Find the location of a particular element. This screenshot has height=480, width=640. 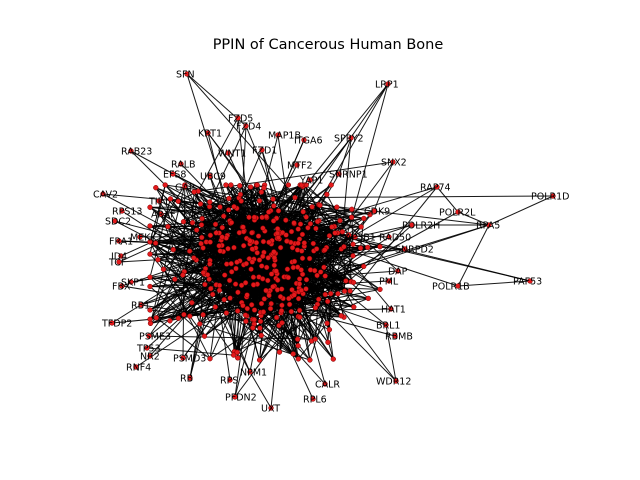

network-node-pml is located at coordinates (389, 281).